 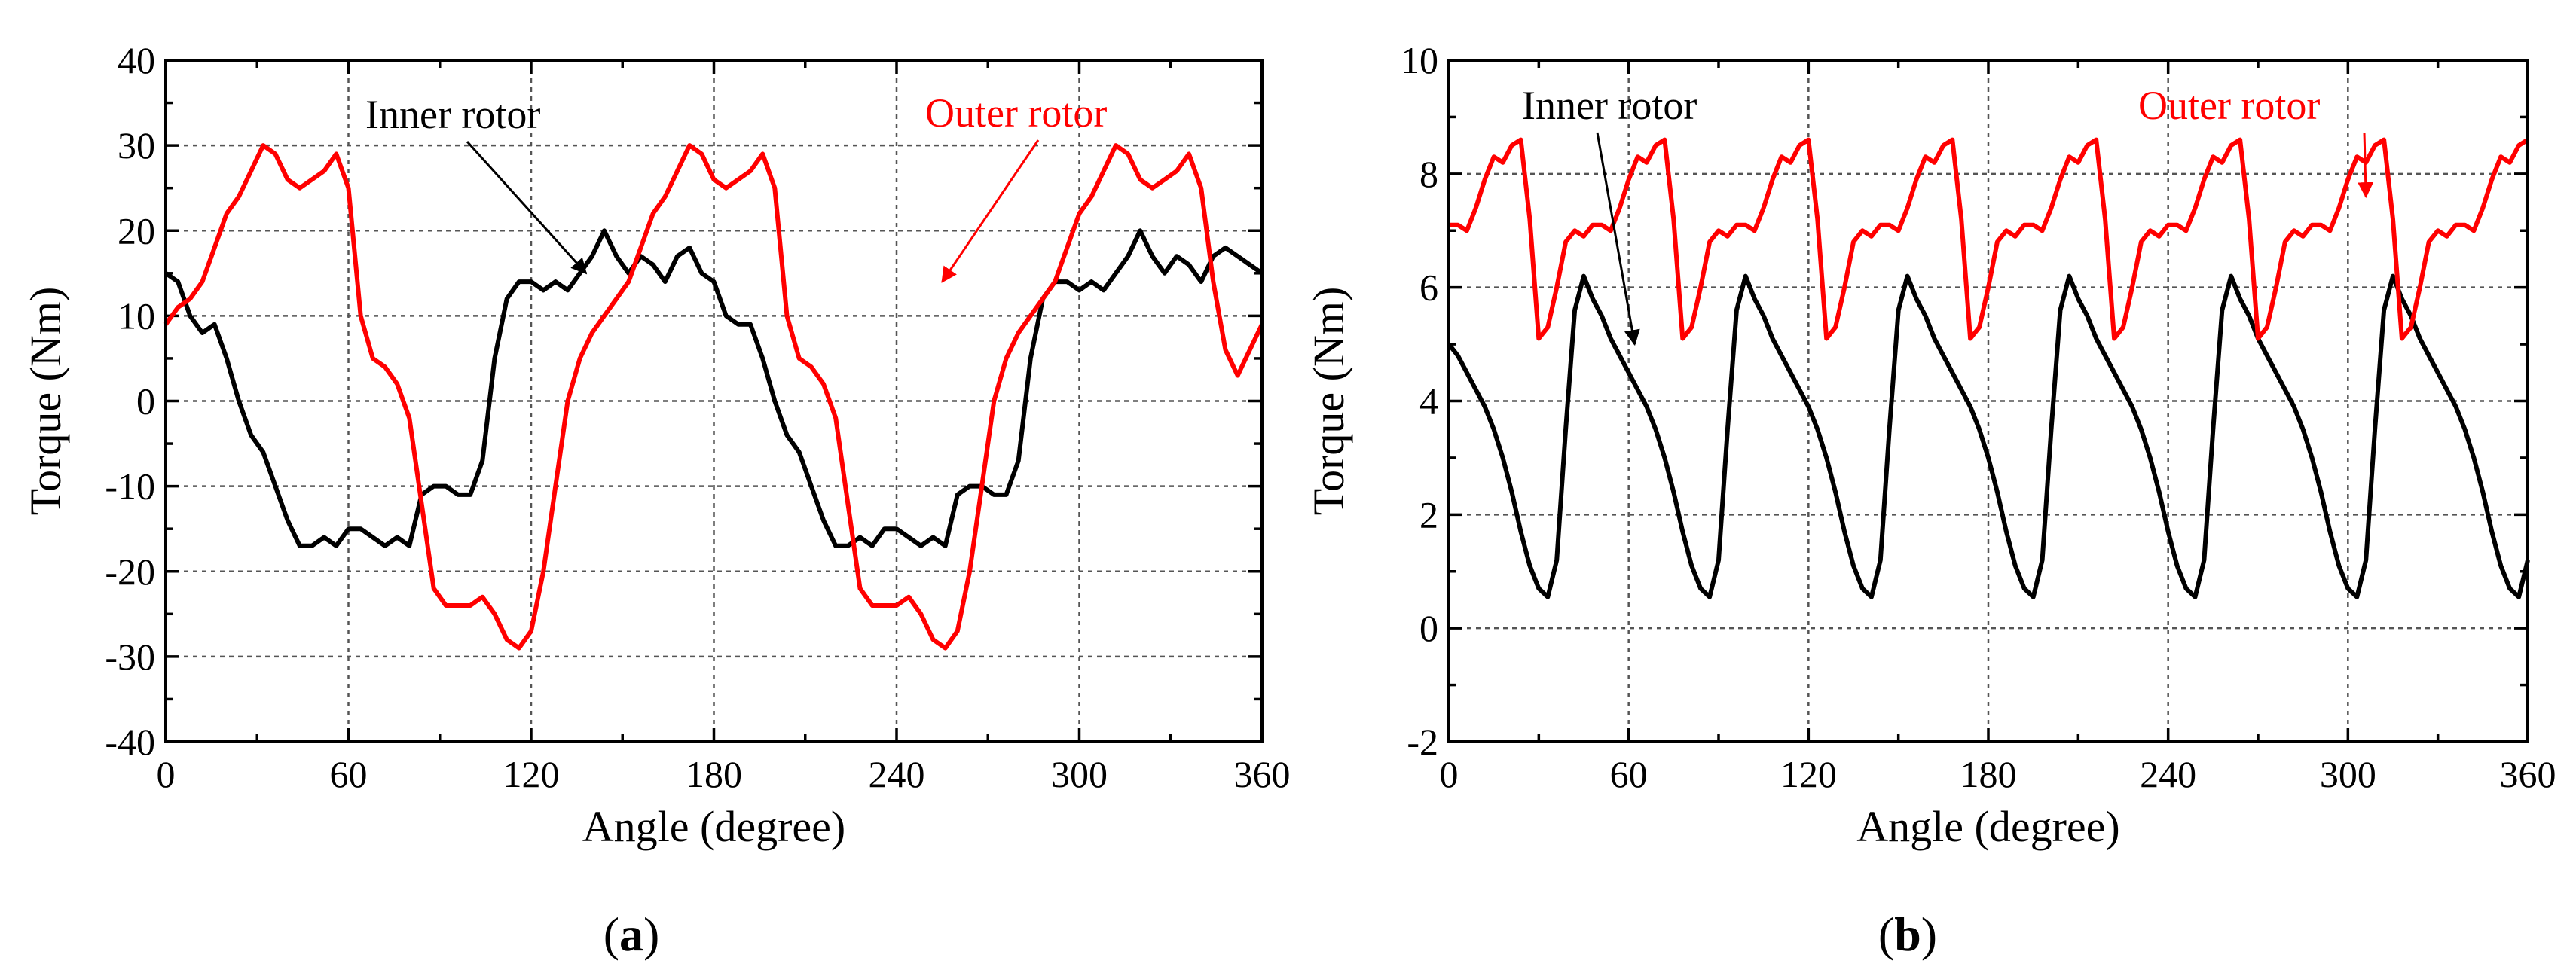 I want to click on y-tick-label: -2, so click(x=1422, y=742).